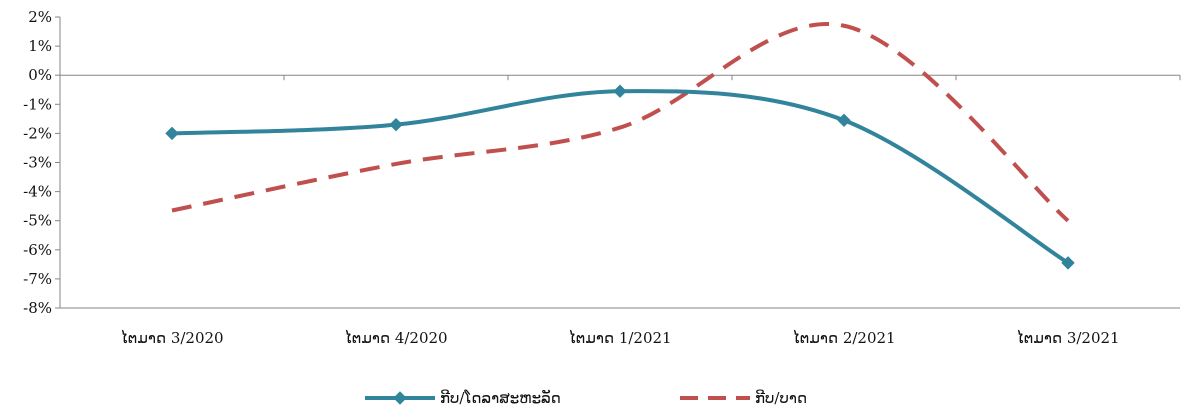 Image resolution: width=1195 pixels, height=417 pixels. What do you see at coordinates (619, 338) in the screenshot?
I see `x-tick-label: ໄຕມາດ 1/2021` at bounding box center [619, 338].